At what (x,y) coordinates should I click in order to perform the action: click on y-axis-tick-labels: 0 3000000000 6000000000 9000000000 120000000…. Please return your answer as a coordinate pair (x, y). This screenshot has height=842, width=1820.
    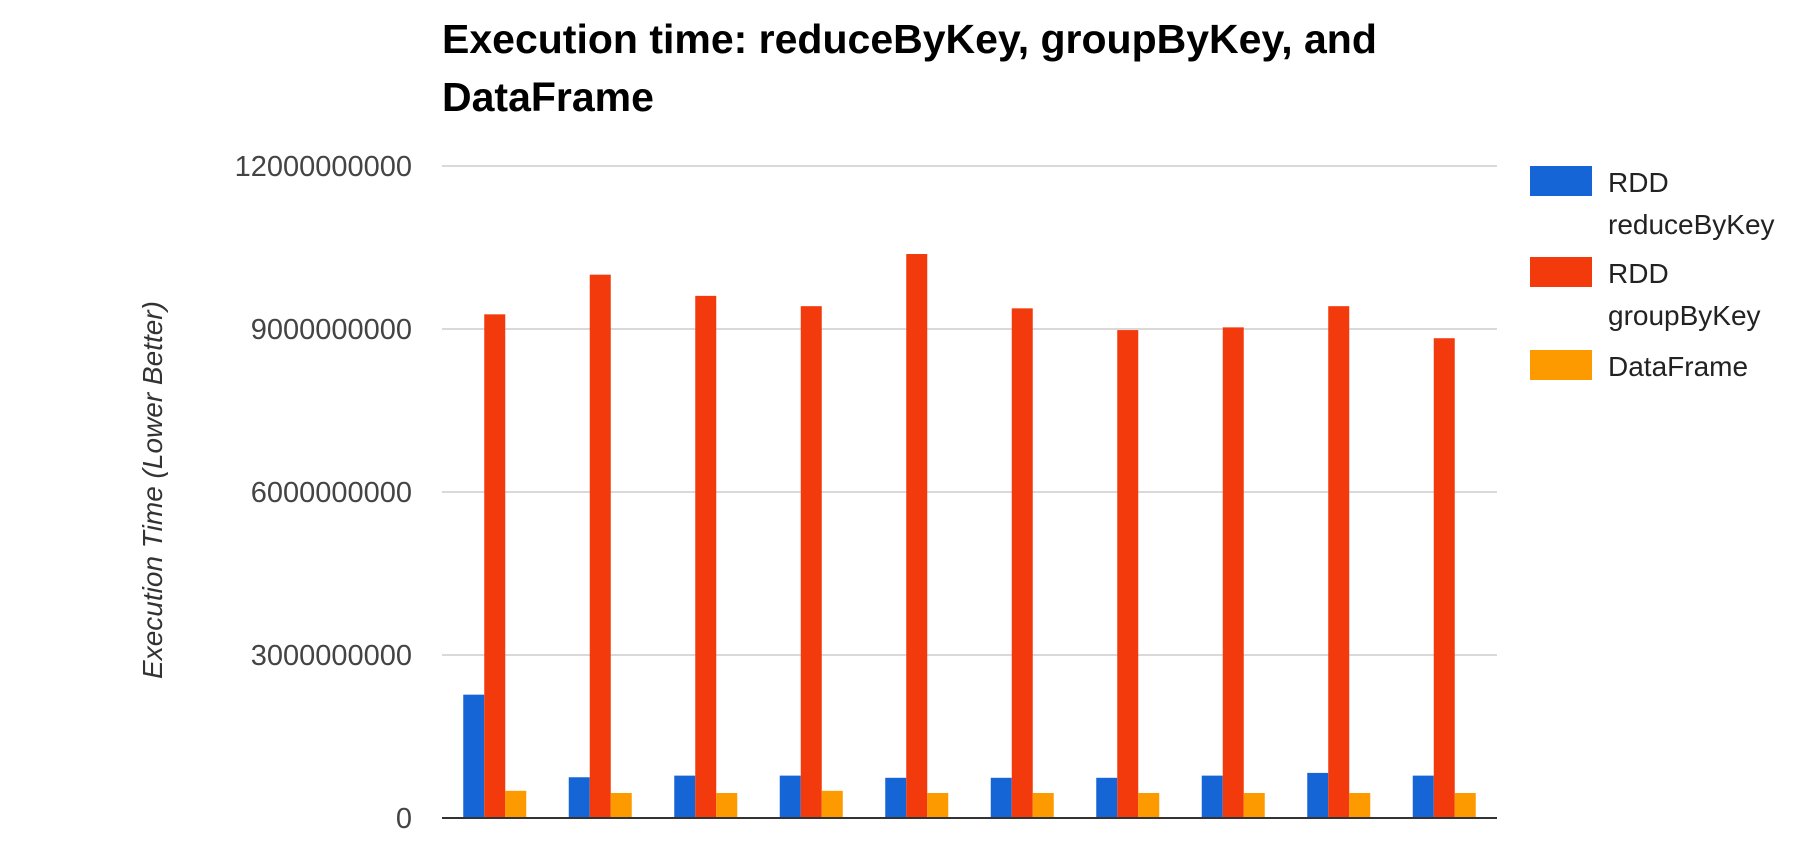
    Looking at the image, I should click on (323, 493).